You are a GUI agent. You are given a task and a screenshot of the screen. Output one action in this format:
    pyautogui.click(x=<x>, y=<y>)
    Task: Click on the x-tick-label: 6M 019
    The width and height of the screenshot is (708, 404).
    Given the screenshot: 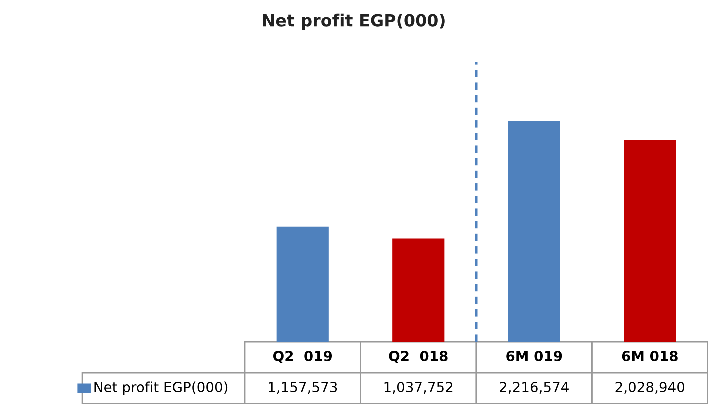 What is the action you would take?
    pyautogui.click(x=534, y=356)
    